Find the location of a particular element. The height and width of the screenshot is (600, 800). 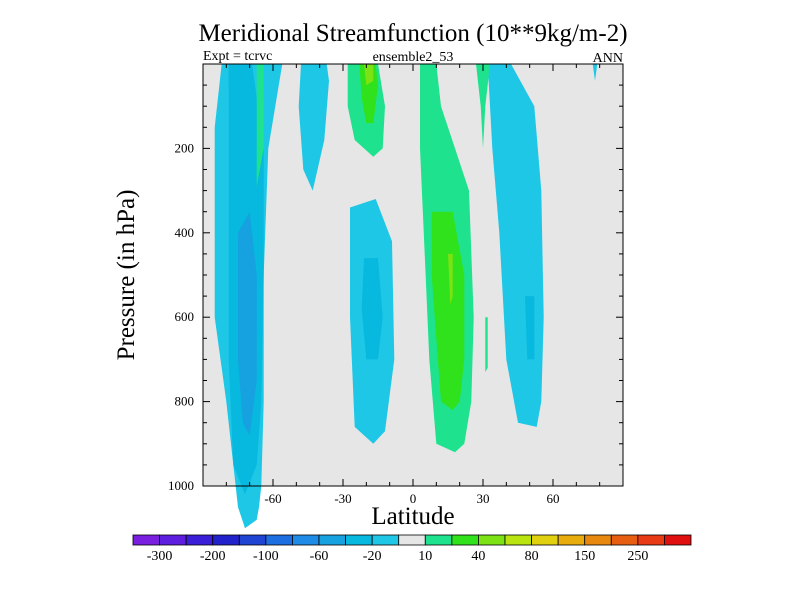

y-tick-label: 600 is located at coordinates (185, 316).